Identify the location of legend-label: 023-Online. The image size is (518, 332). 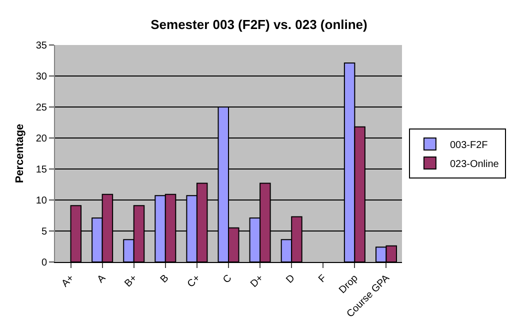
(475, 164).